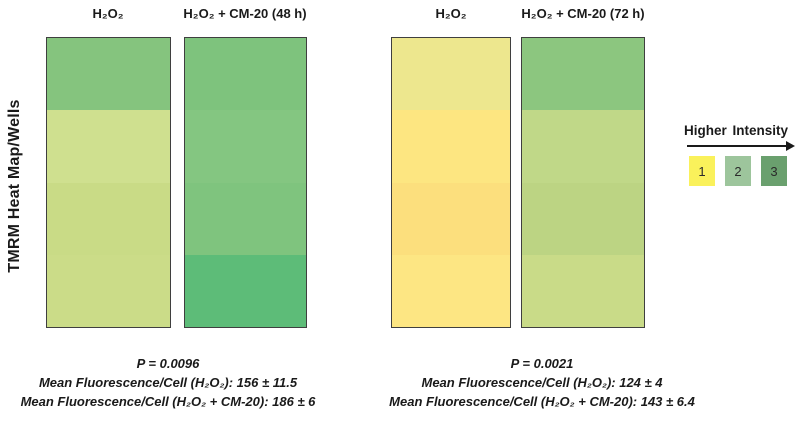 This screenshot has height=421, width=800. What do you see at coordinates (108, 13) in the screenshot?
I see `column-header-h2o2-48h: H₂O₂` at bounding box center [108, 13].